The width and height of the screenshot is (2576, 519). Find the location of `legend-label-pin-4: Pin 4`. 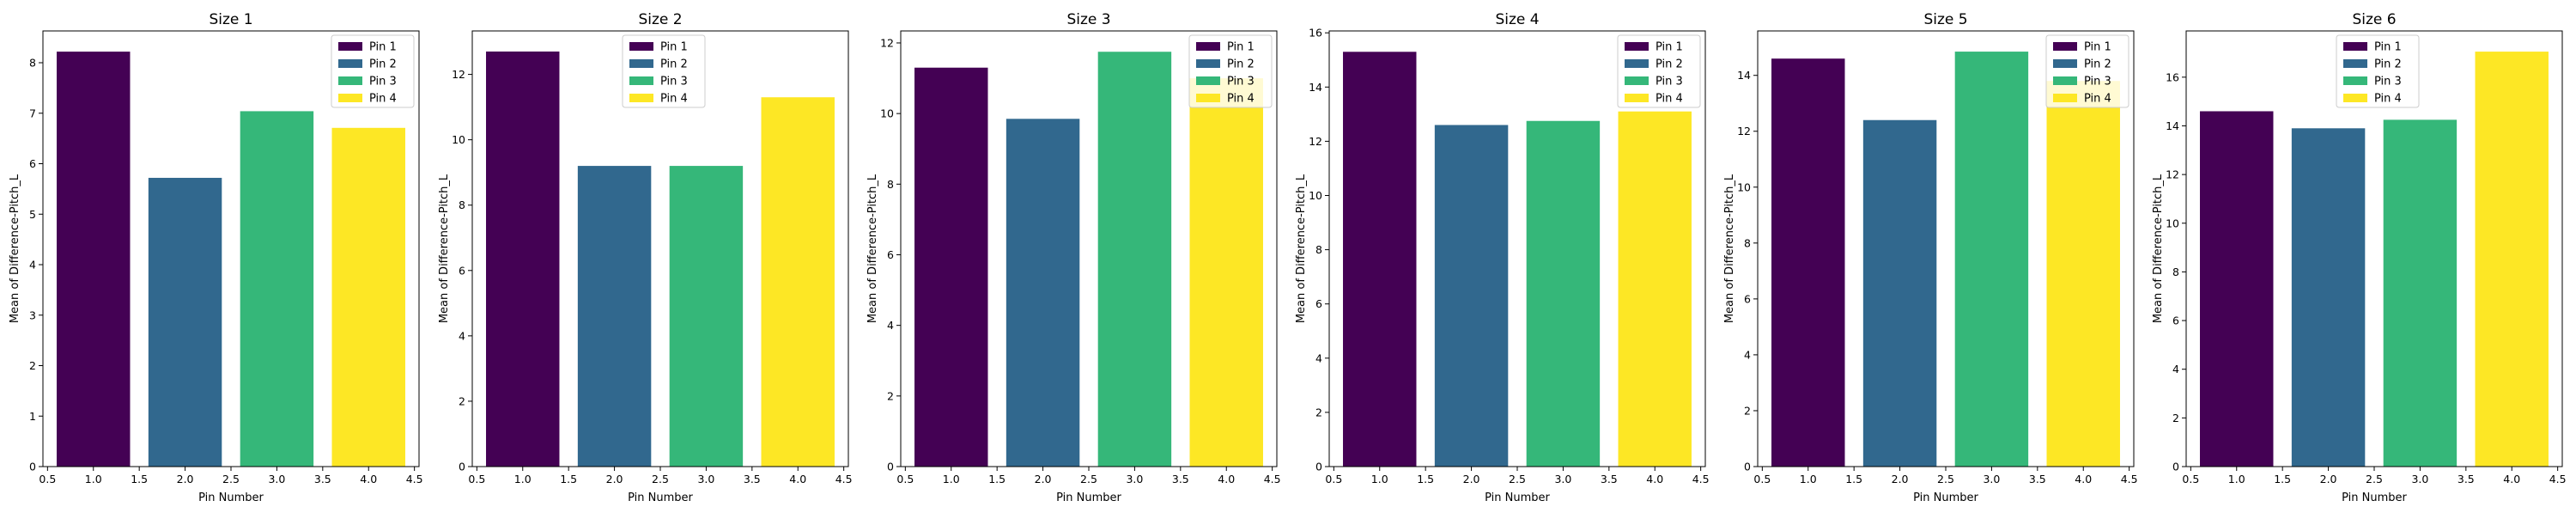

legend-label-pin-4: Pin 4 is located at coordinates (383, 99).